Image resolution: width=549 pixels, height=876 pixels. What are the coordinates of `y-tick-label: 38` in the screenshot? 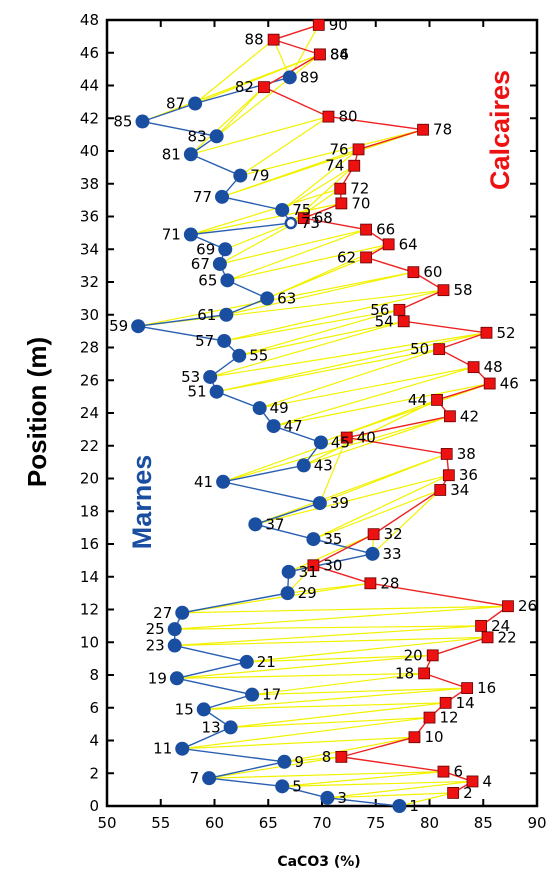 It's located at (89, 184).